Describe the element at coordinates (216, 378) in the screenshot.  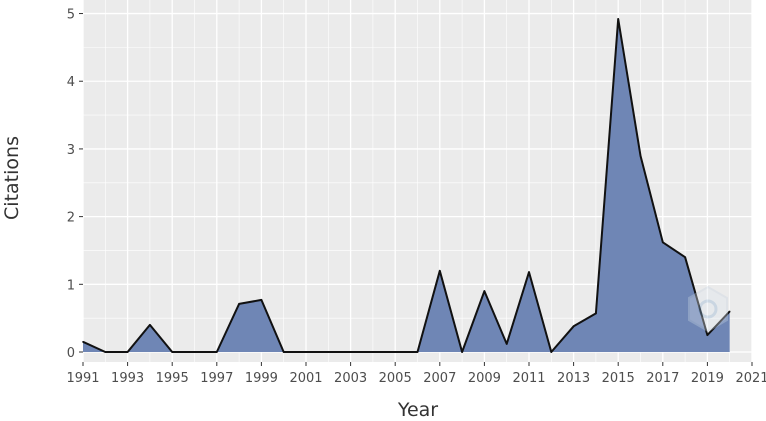
I see `x-tick-label: 1997` at that location.